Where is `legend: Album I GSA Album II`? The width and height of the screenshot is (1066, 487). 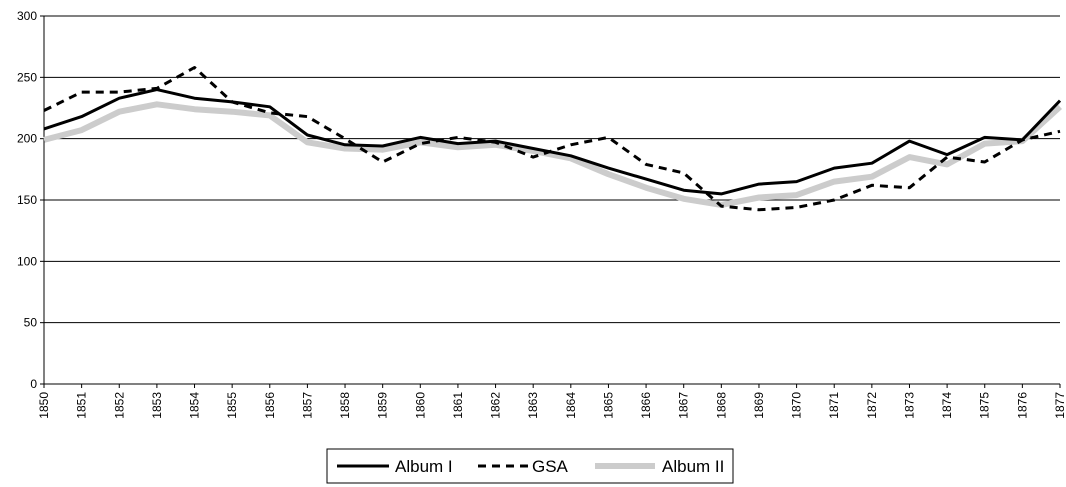
legend: Album I GSA Album II is located at coordinates (530, 466).